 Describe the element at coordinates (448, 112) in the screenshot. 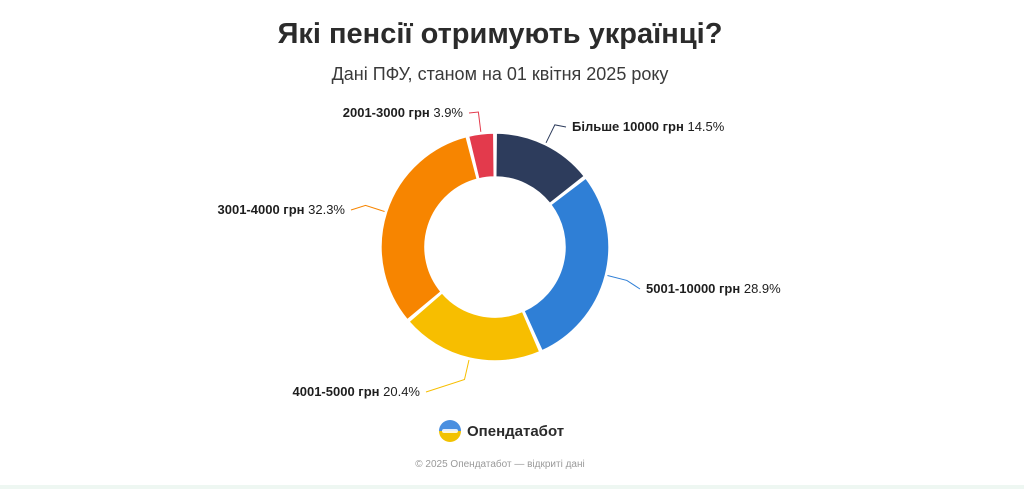

I see `slice-value-label: 3.9%` at that location.